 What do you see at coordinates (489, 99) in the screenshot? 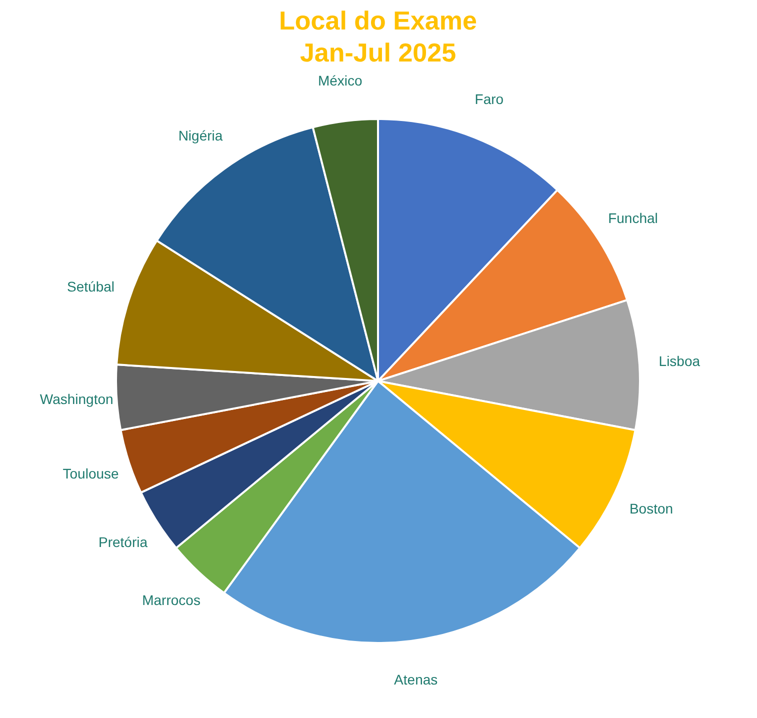
I see `slice-label: Faro` at bounding box center [489, 99].